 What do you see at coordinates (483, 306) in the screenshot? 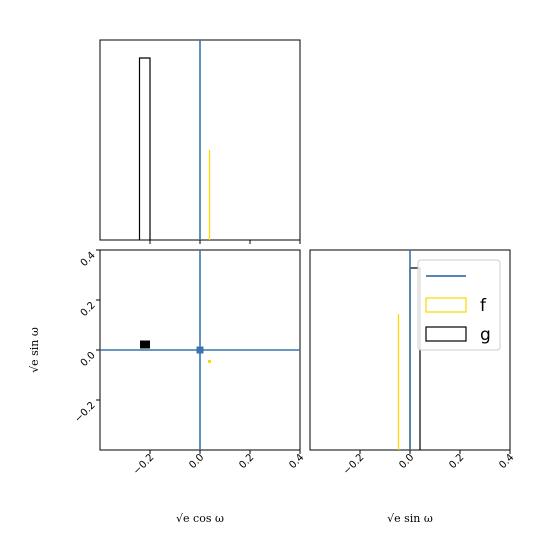
I see `legend-label-f: f` at bounding box center [483, 306].